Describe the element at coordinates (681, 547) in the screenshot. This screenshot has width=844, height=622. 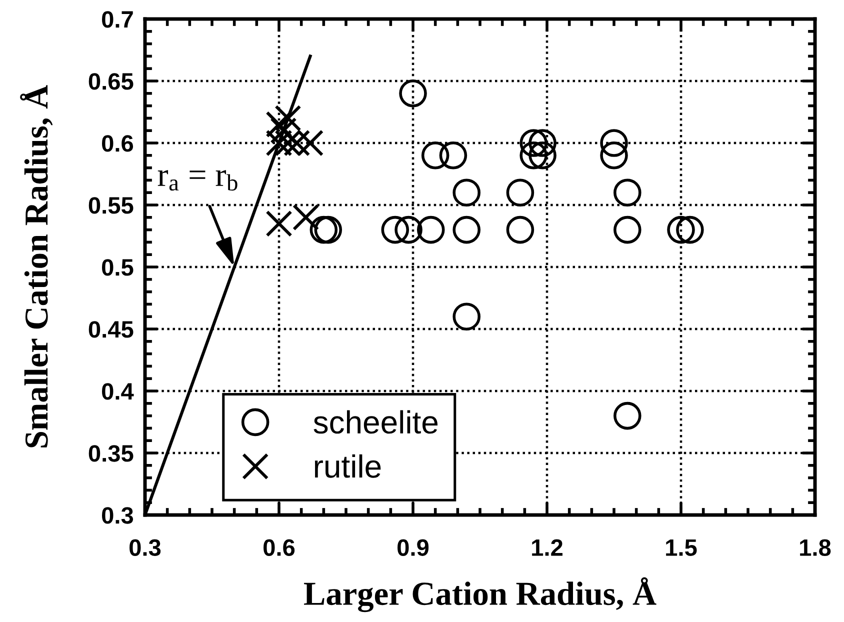
I see `x-tick-label: 1.5` at that location.